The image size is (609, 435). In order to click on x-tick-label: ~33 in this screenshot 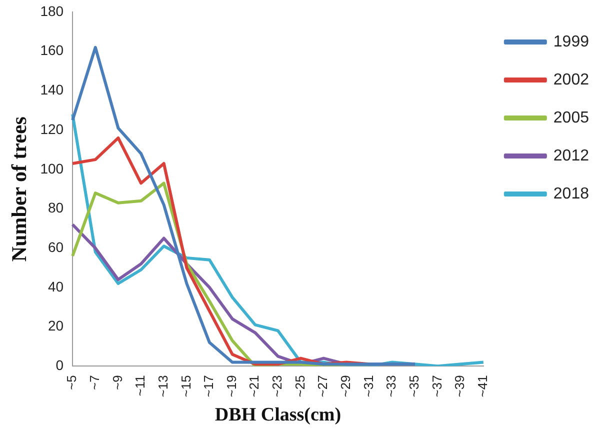, I will do `click(391, 386)`.